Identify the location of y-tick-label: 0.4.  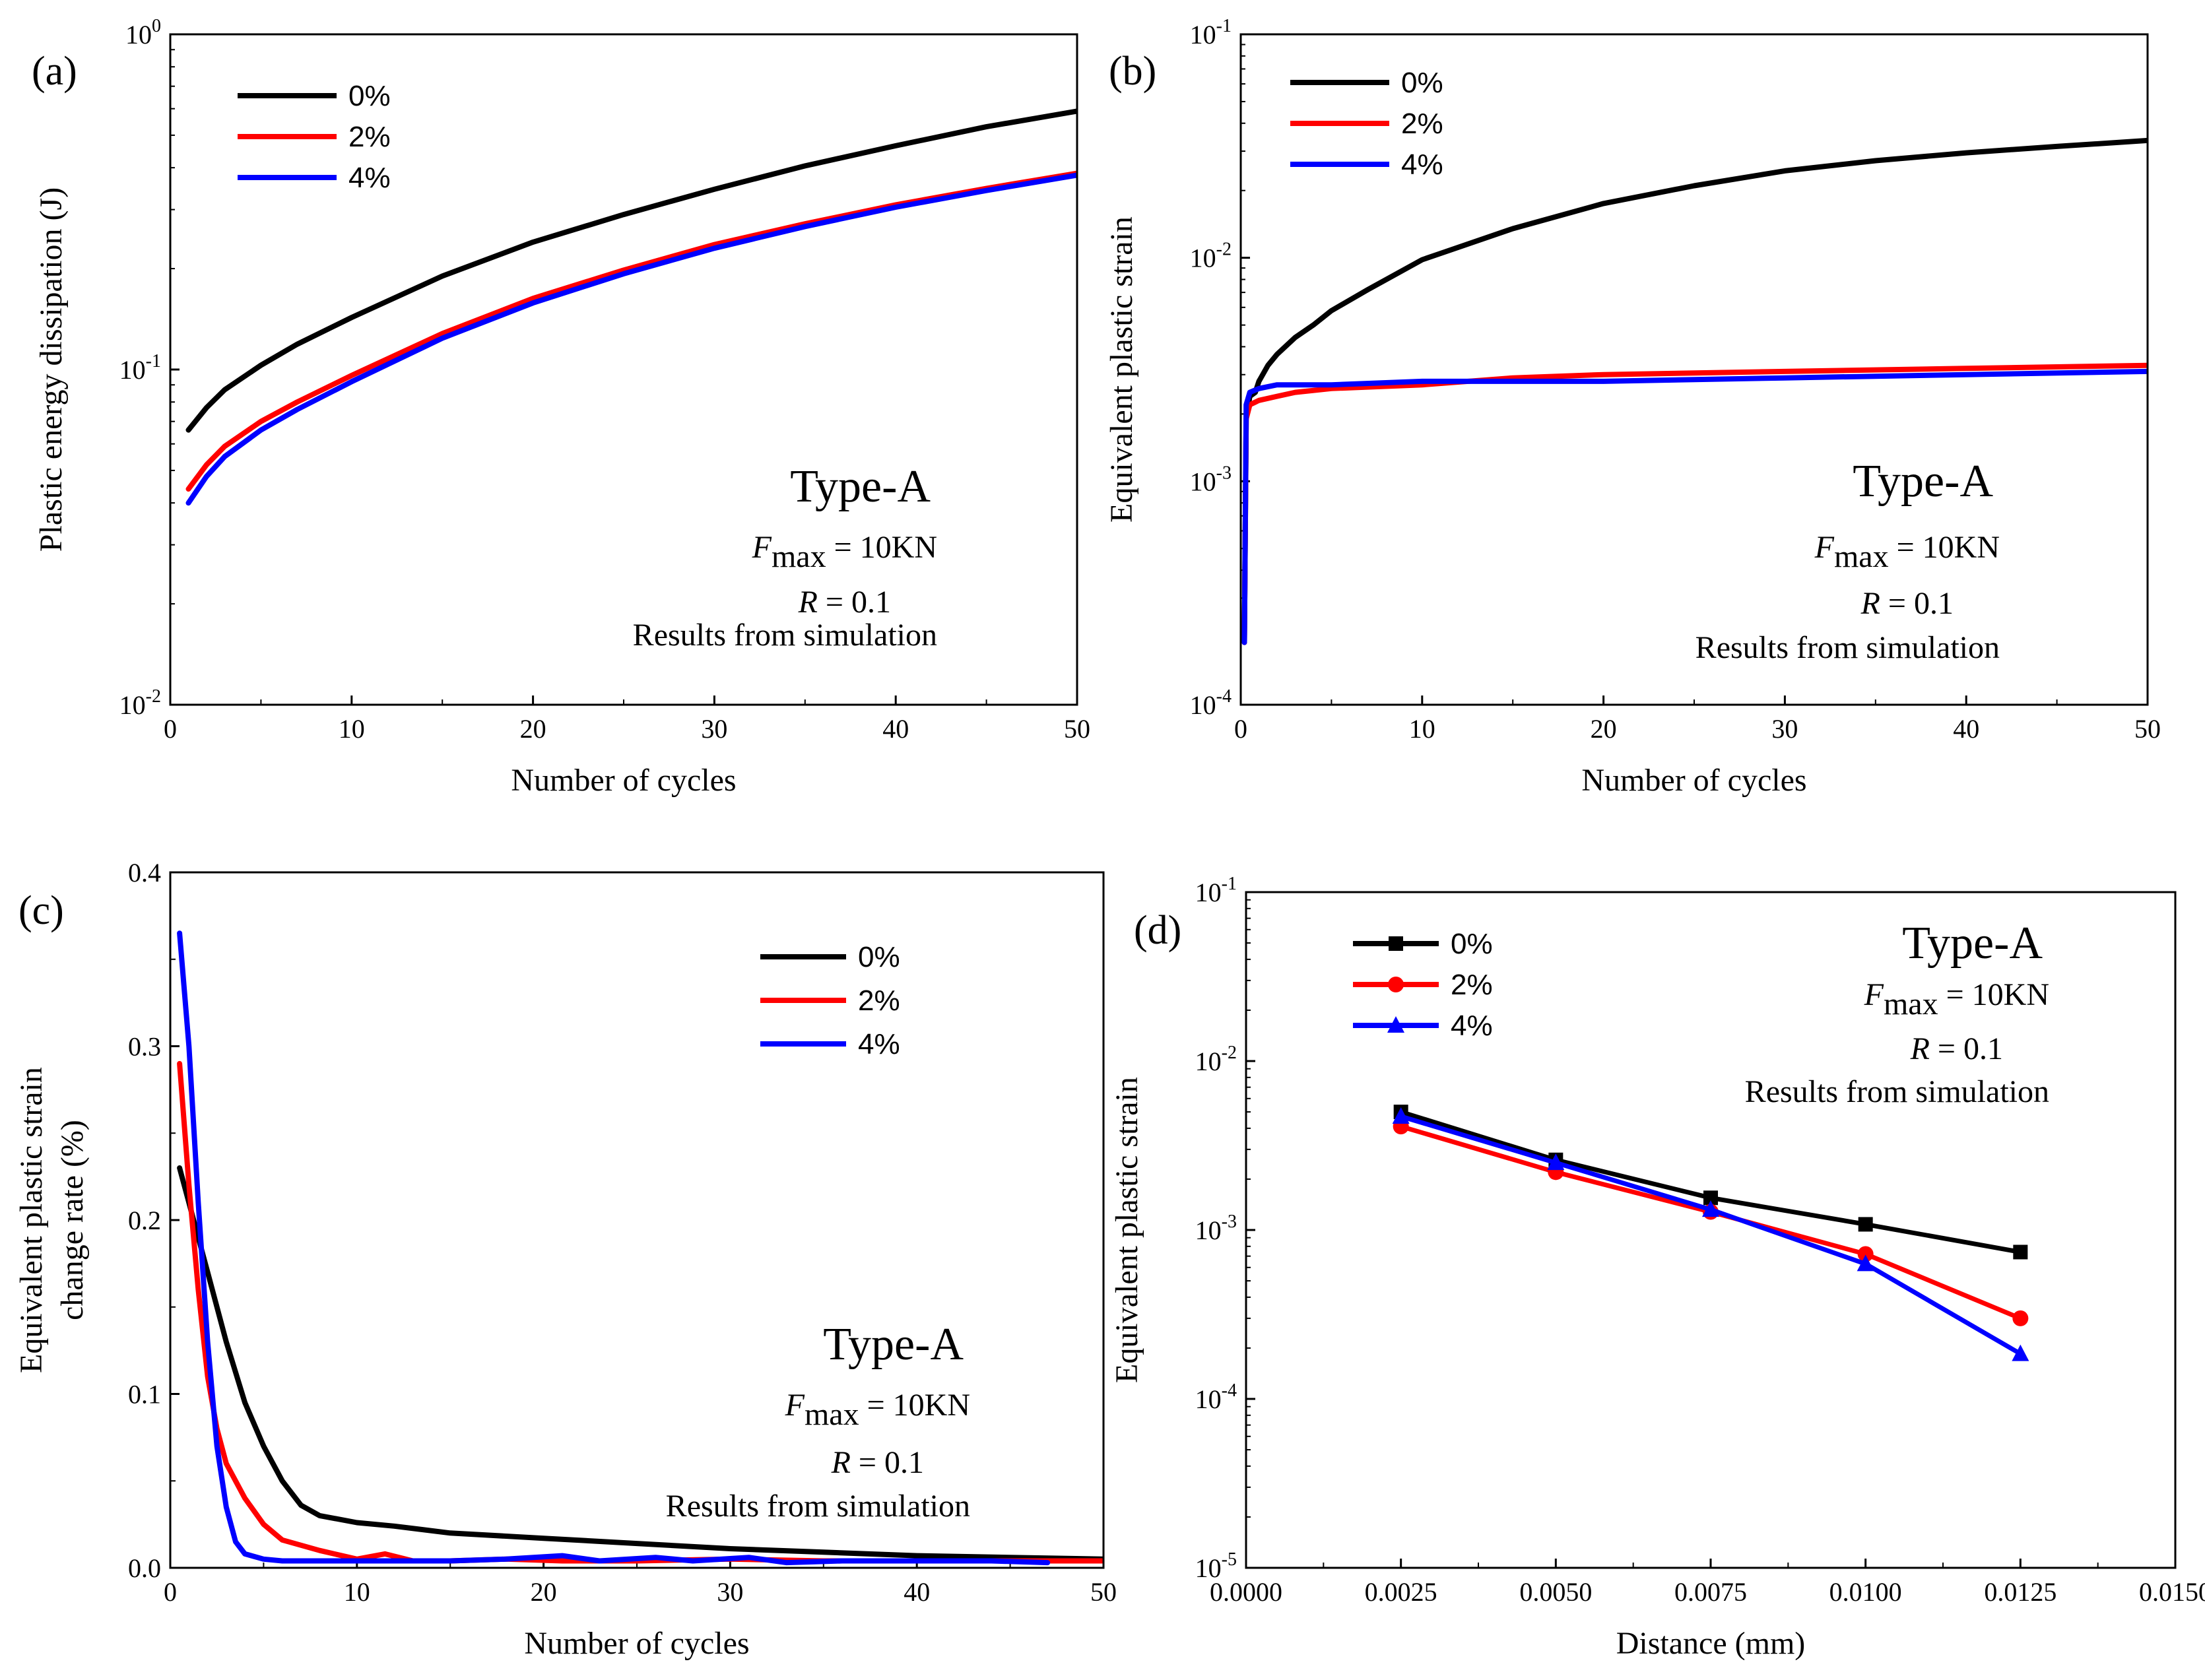
(144, 873).